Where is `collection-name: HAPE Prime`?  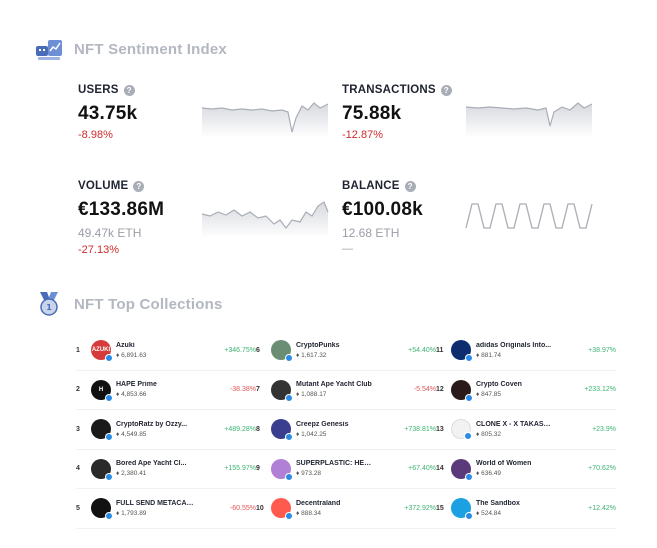
collection-name: HAPE Prime is located at coordinates (136, 385).